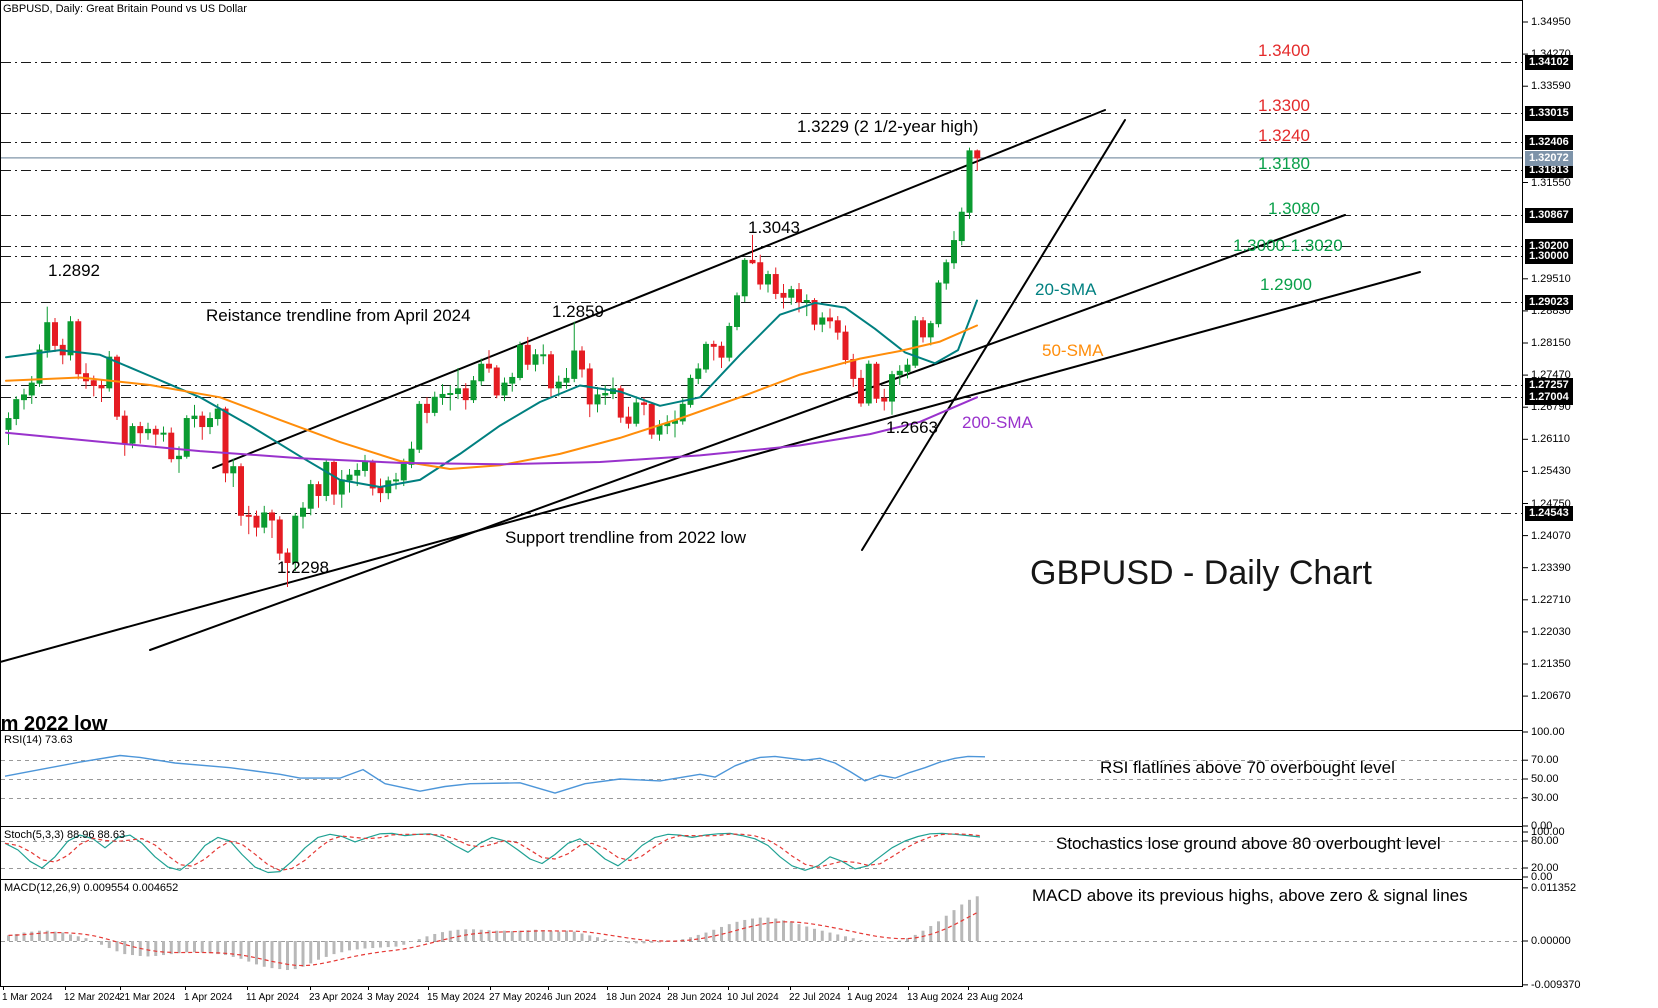 The height and width of the screenshot is (1008, 1658). Describe the element at coordinates (1288, 246) in the screenshot. I see `level-label: 1.3000-1.3020` at that location.